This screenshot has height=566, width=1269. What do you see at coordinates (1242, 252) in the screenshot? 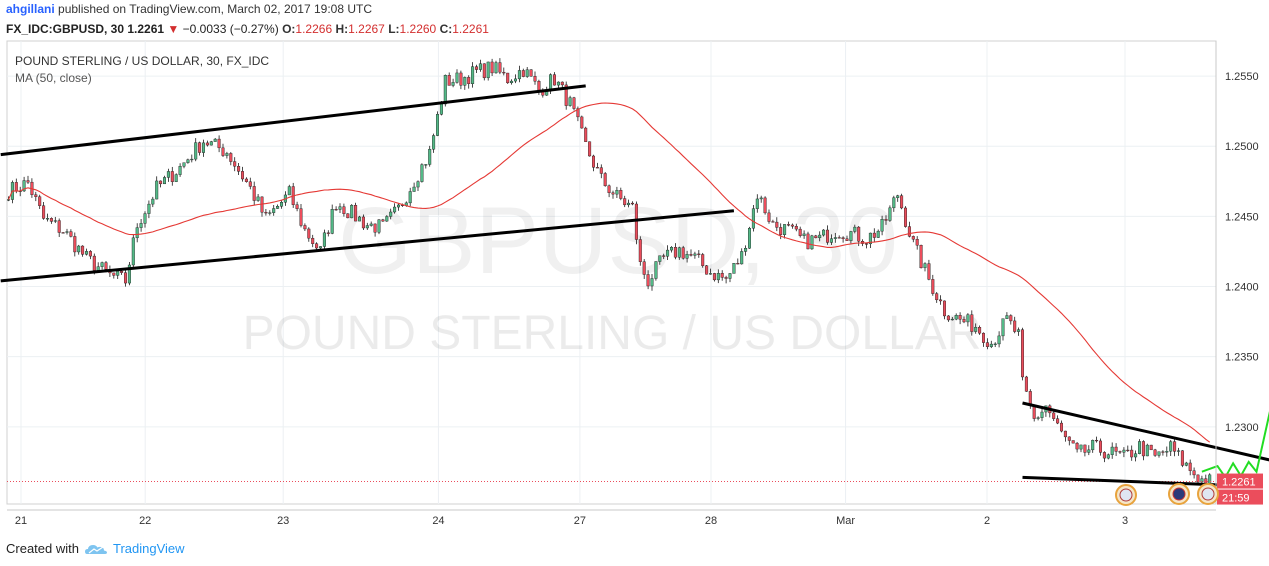
I see `price-axis: 1.2550 1.2500 1.2450 1.2400 1.2350 1.2300` at bounding box center [1242, 252].